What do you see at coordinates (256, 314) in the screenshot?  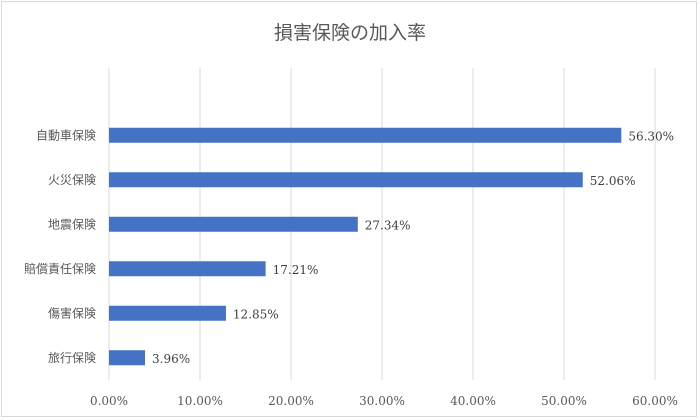 I see `data-label: 12.85%` at bounding box center [256, 314].